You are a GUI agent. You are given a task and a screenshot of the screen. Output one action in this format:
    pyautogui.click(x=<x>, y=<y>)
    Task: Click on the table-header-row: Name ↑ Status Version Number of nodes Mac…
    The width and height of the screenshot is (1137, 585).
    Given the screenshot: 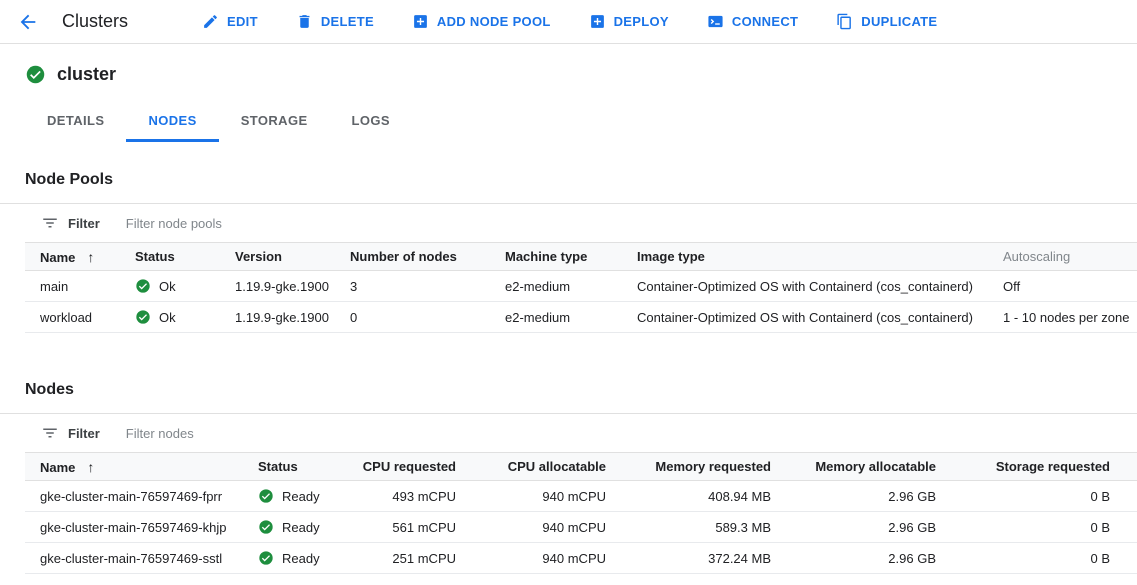 What is the action you would take?
    pyautogui.click(x=581, y=256)
    